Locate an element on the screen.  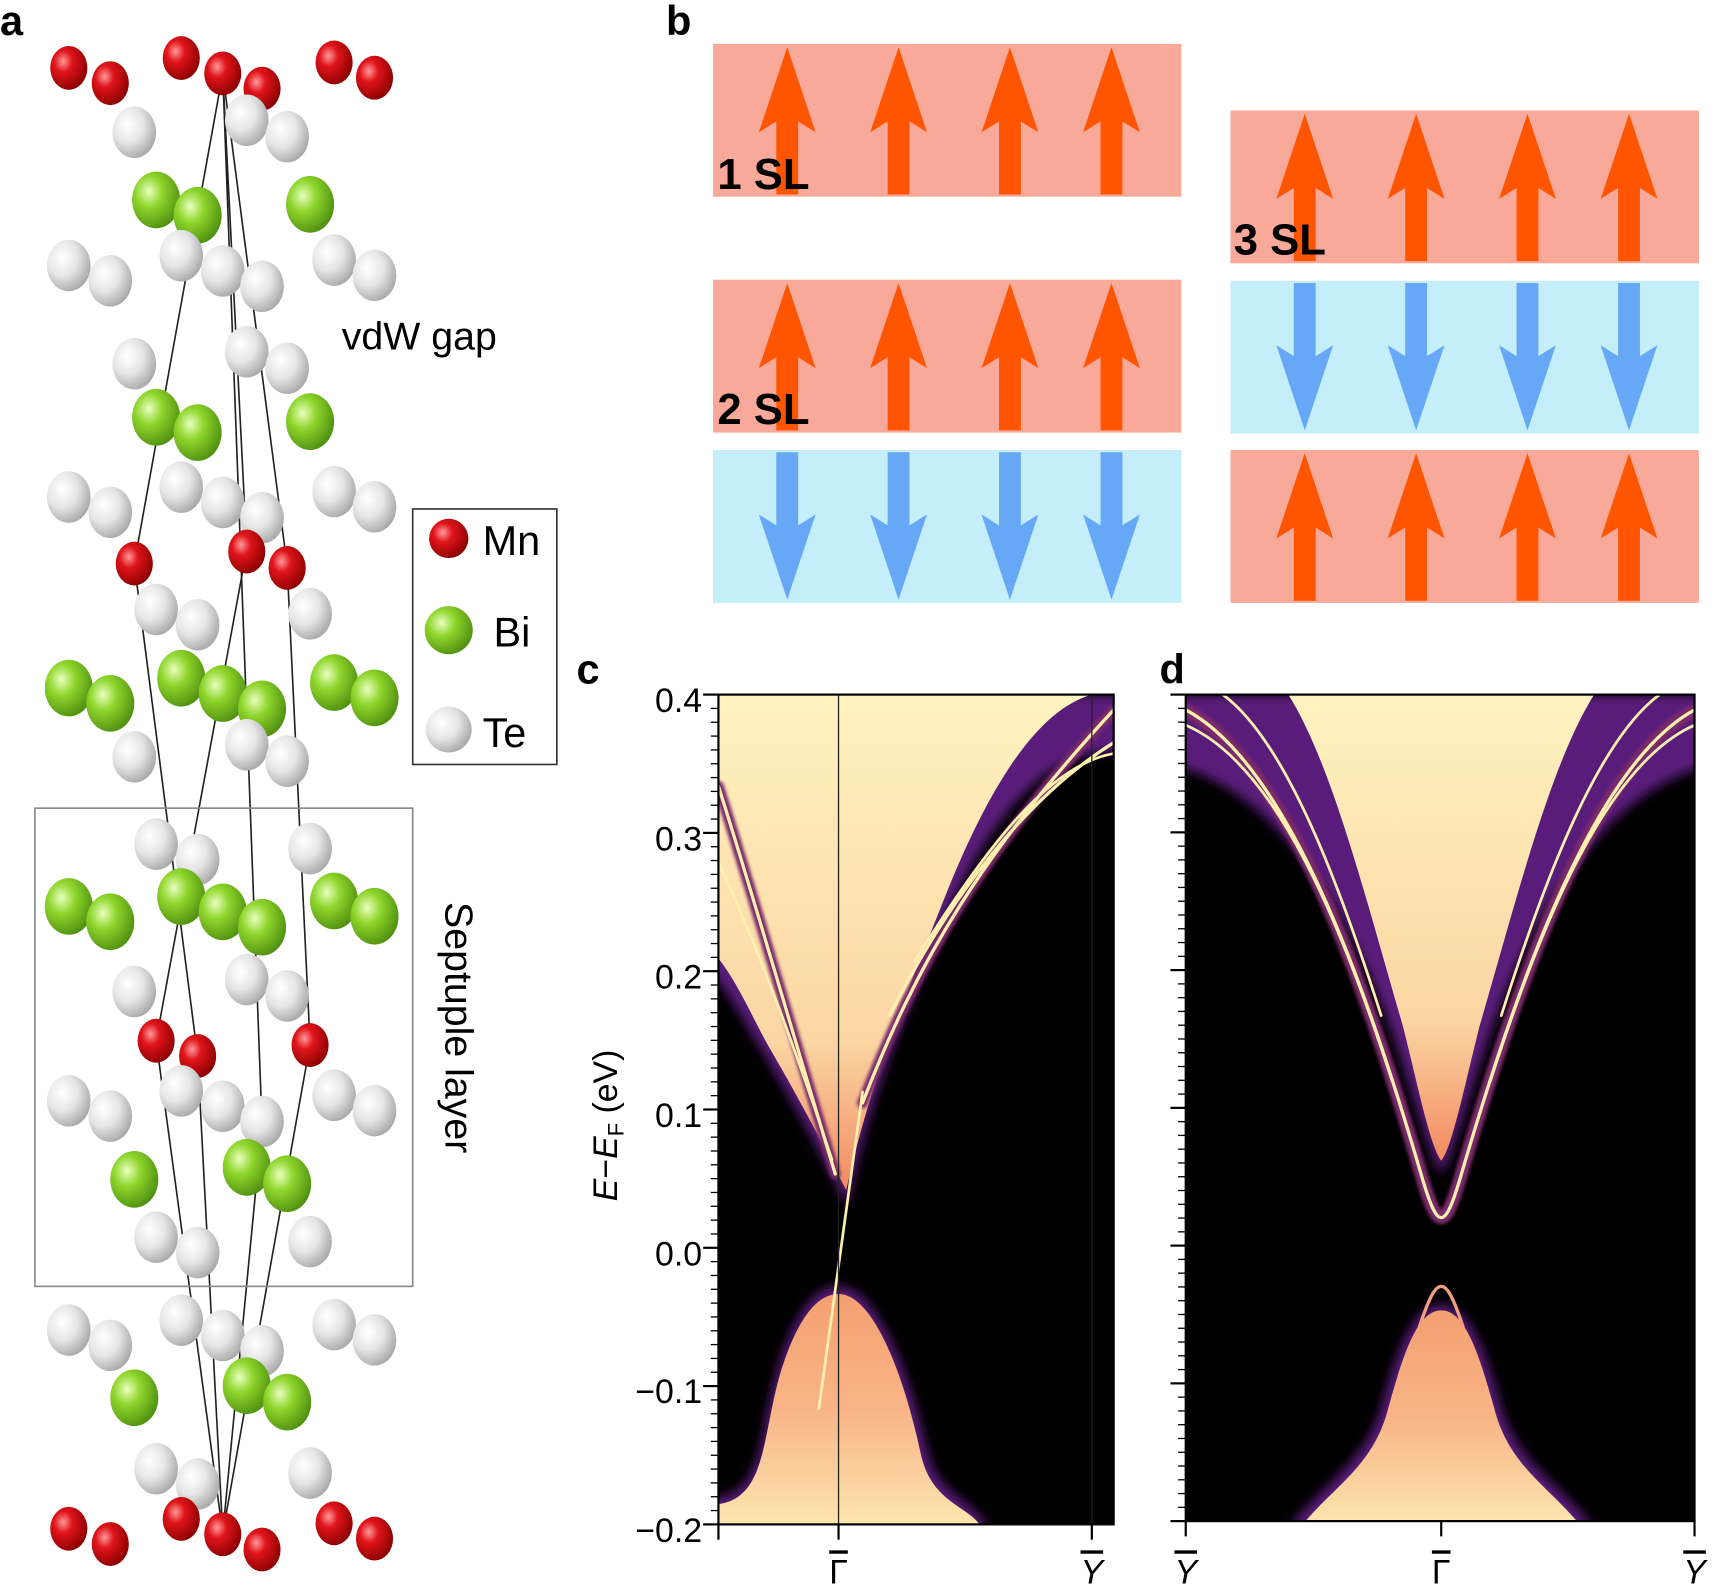
band-lines is located at coordinates (916, 1057).